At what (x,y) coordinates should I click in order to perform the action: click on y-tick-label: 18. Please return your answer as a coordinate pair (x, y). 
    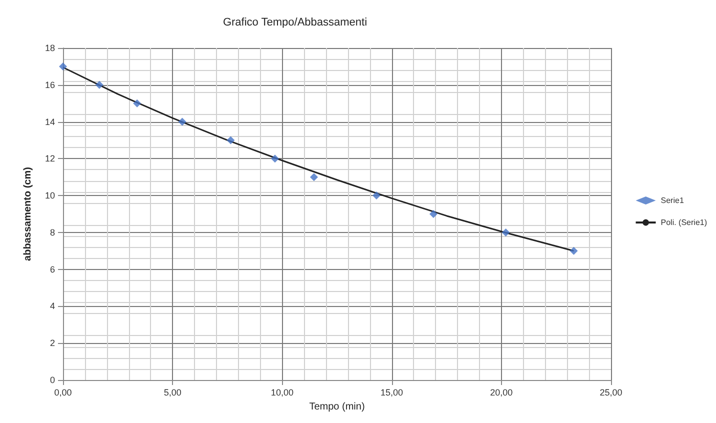
    Looking at the image, I should click on (49, 48).